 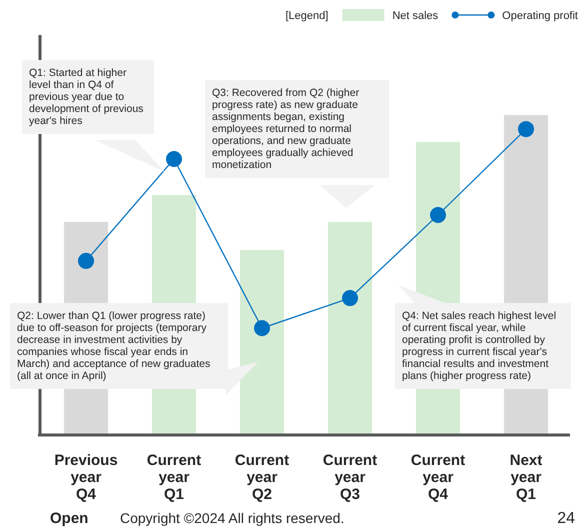 I want to click on annotation: Q3: Recovered from Q2 (higher progress rate) as new graduate assignments began, existing employees returned to normal operations, and new graduate employees gradually achieved monetization, so click(x=286, y=129).